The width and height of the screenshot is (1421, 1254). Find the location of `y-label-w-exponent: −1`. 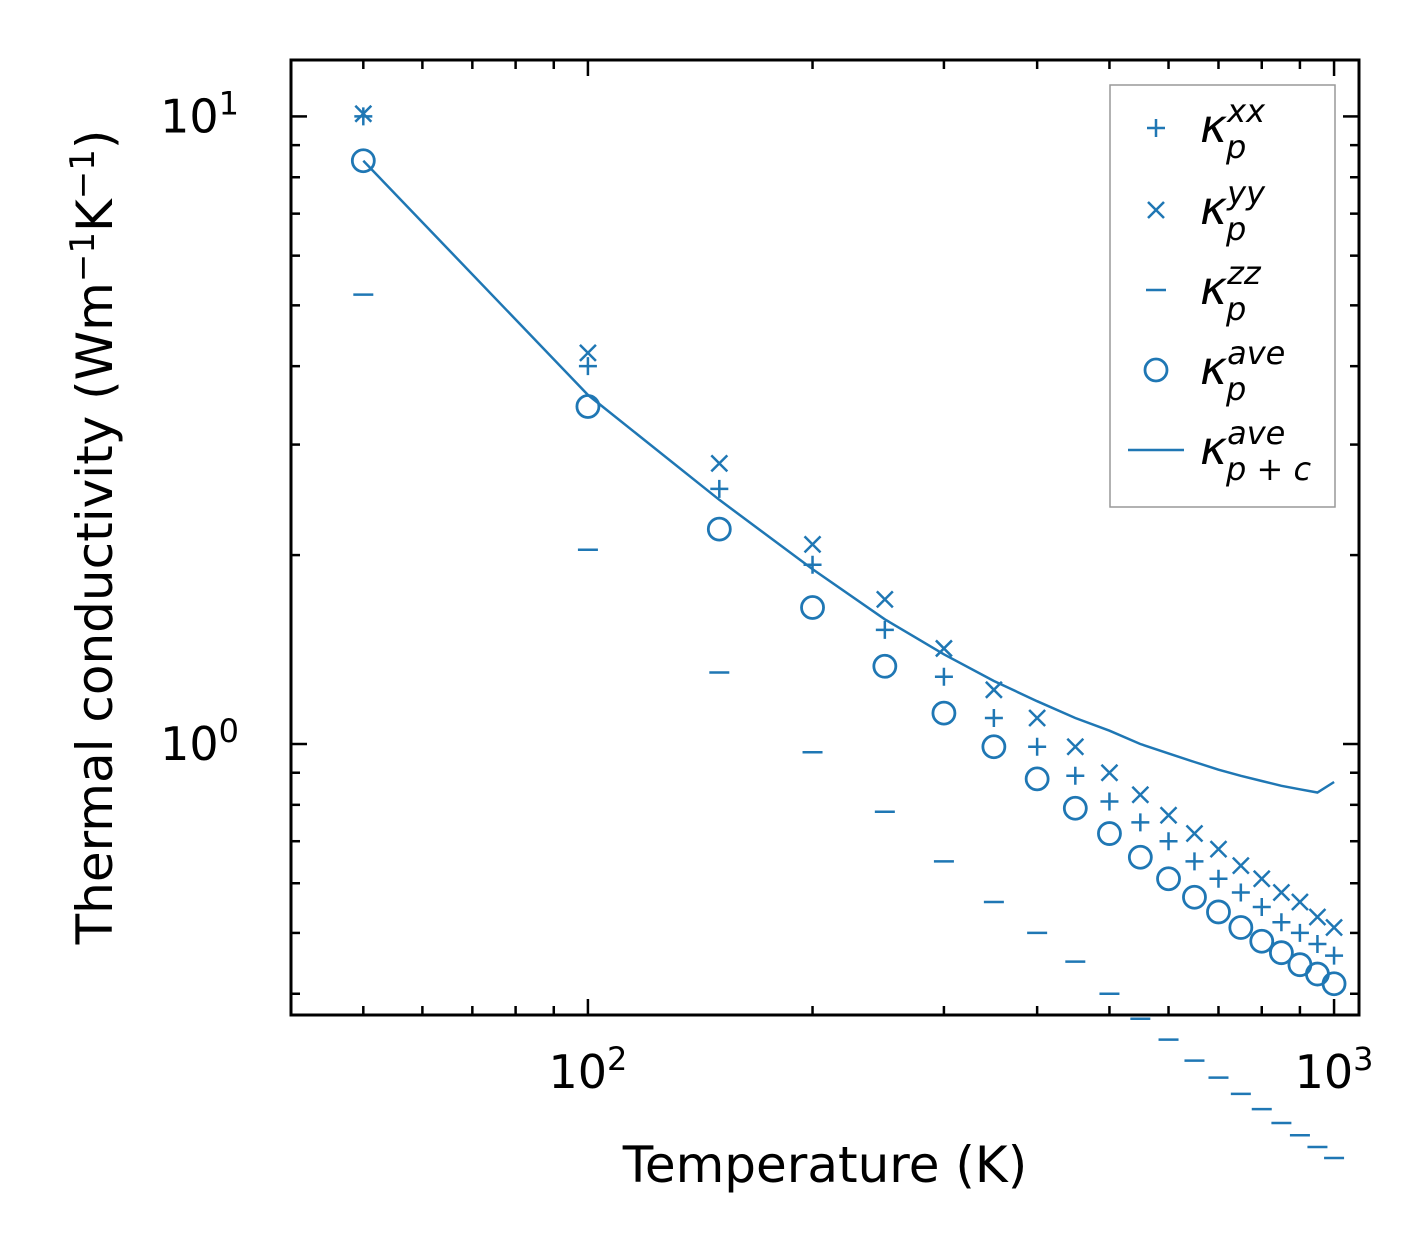

y-label-w-exponent: −1 is located at coordinates (83, 257).